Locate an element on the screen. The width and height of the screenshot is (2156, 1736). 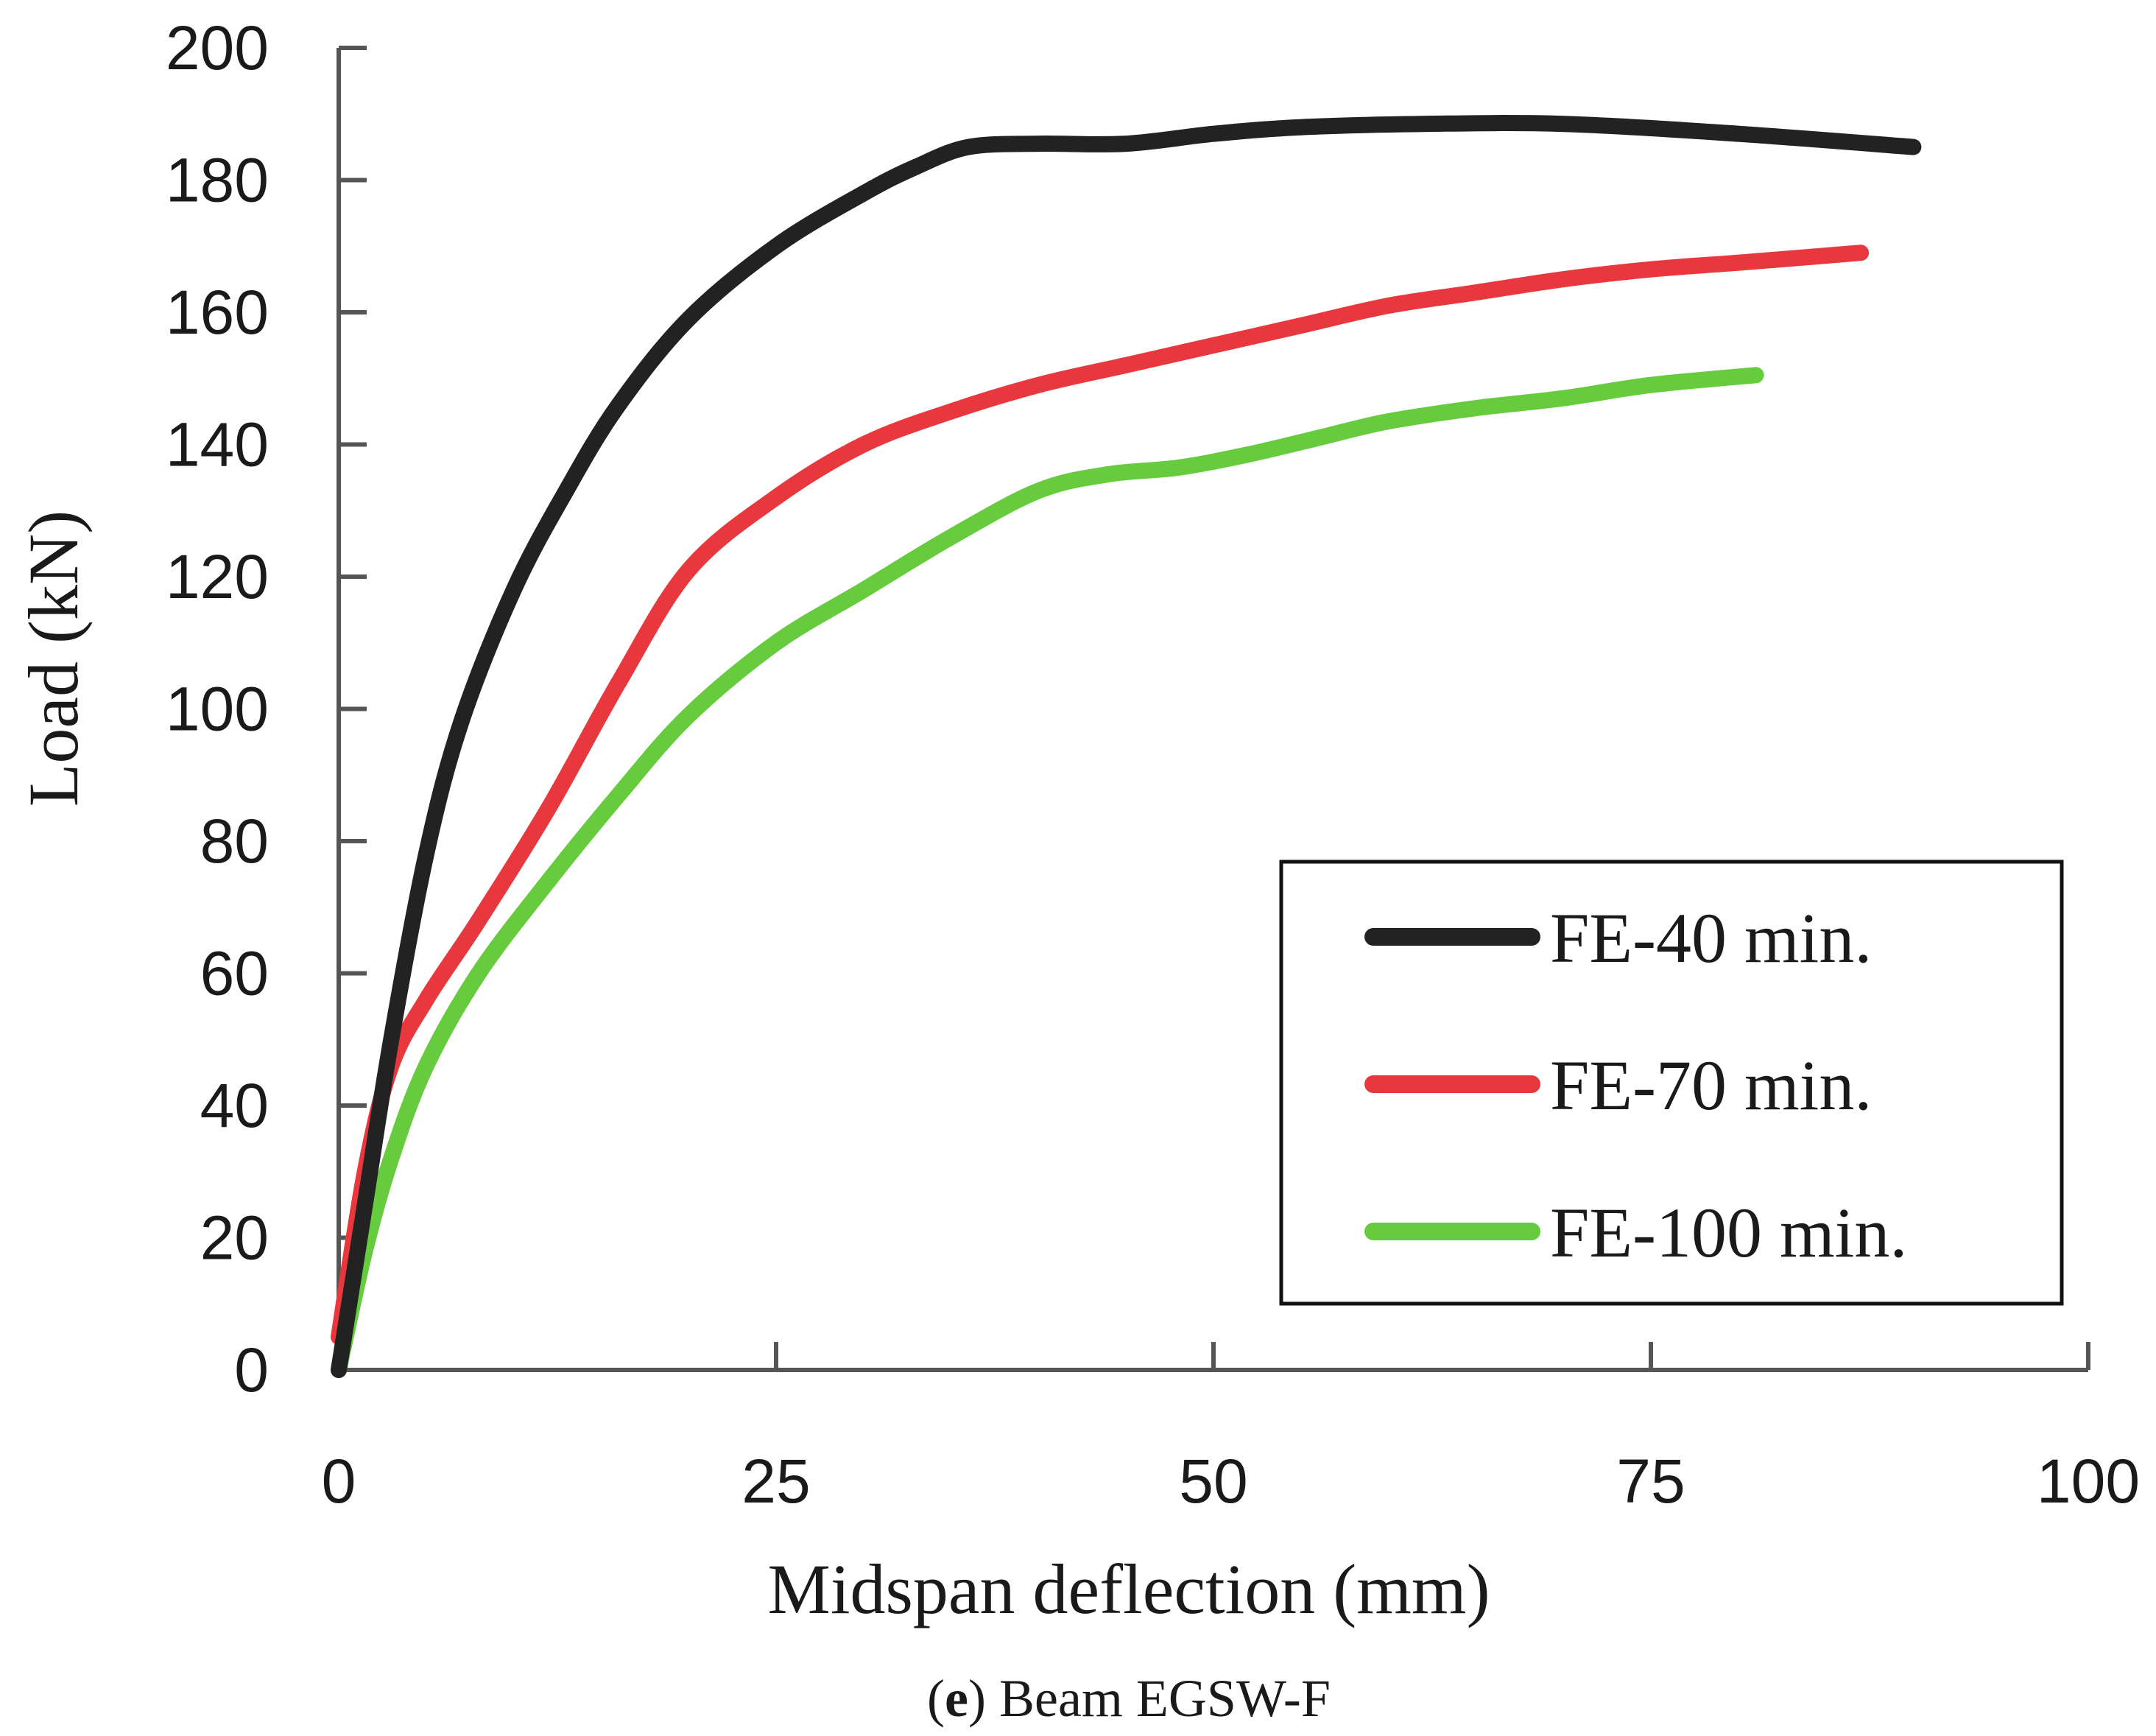
caption-text: Beam EGSW-F is located at coordinates (1158, 1698).